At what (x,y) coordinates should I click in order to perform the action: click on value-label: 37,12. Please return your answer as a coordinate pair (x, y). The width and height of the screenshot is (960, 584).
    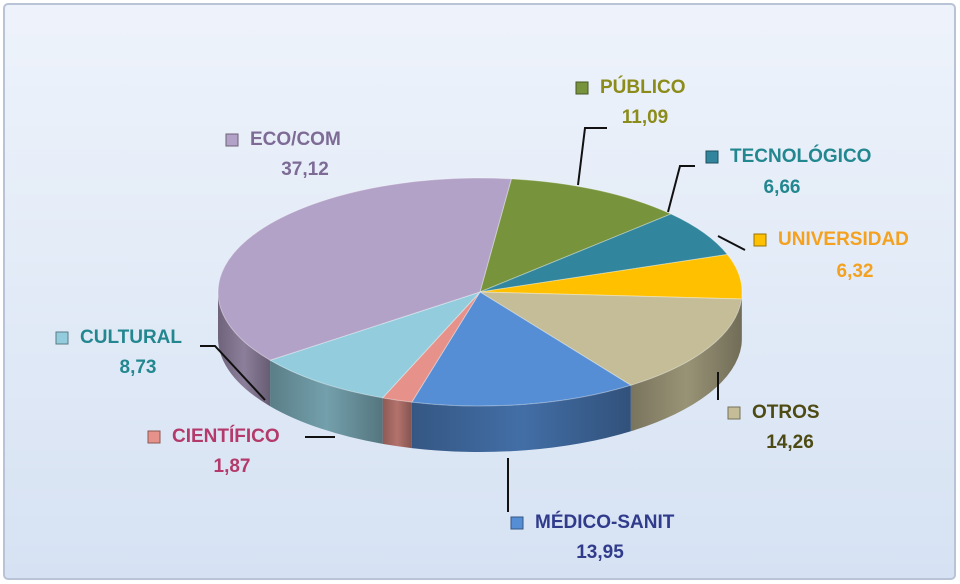
    Looking at the image, I should click on (305, 169).